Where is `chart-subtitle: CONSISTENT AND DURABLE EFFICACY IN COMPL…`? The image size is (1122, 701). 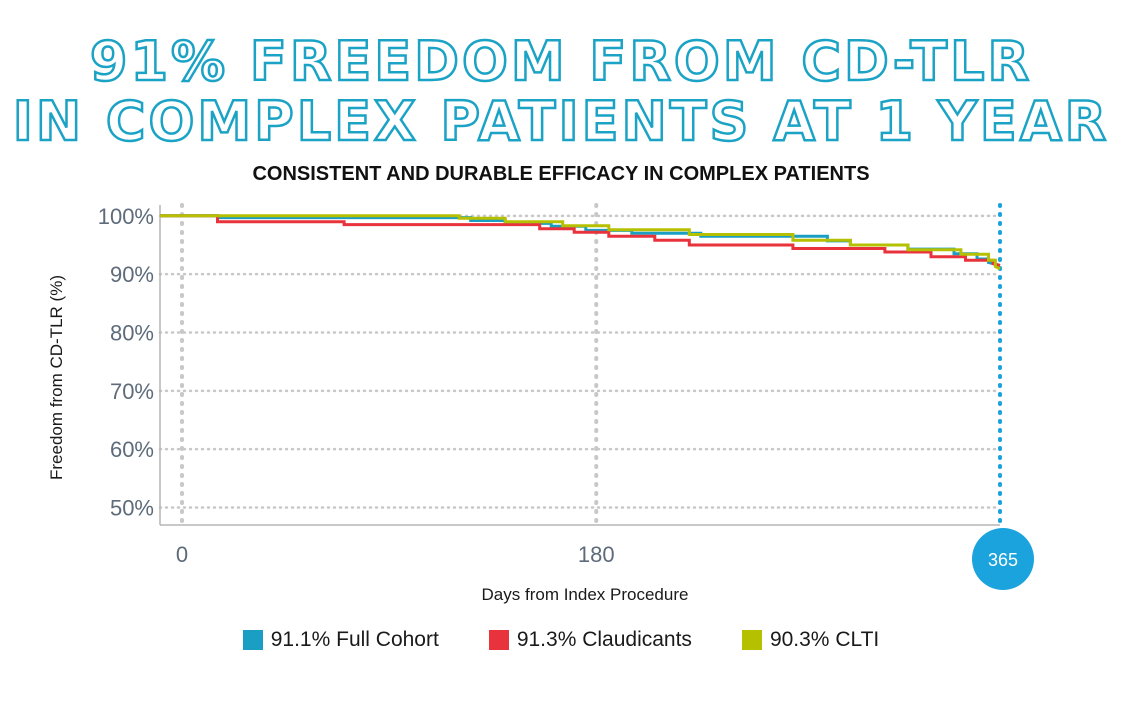
chart-subtitle: CONSISTENT AND DURABLE EFFICACY IN COMPL… is located at coordinates (561, 174).